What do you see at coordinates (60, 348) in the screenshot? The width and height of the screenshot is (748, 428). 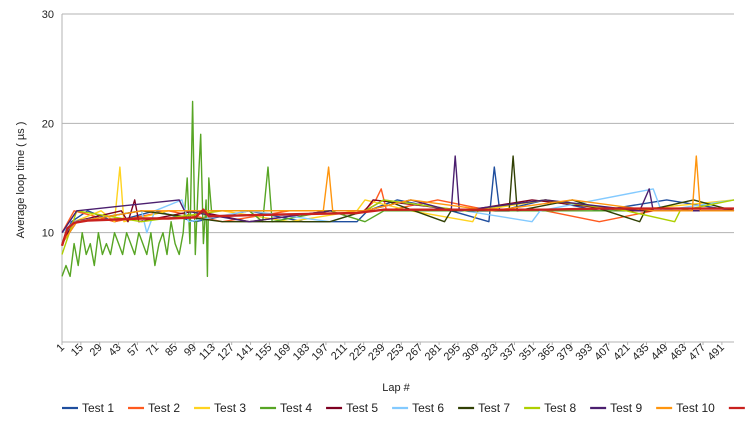 I see `x-tick-label: 1` at bounding box center [60, 348].